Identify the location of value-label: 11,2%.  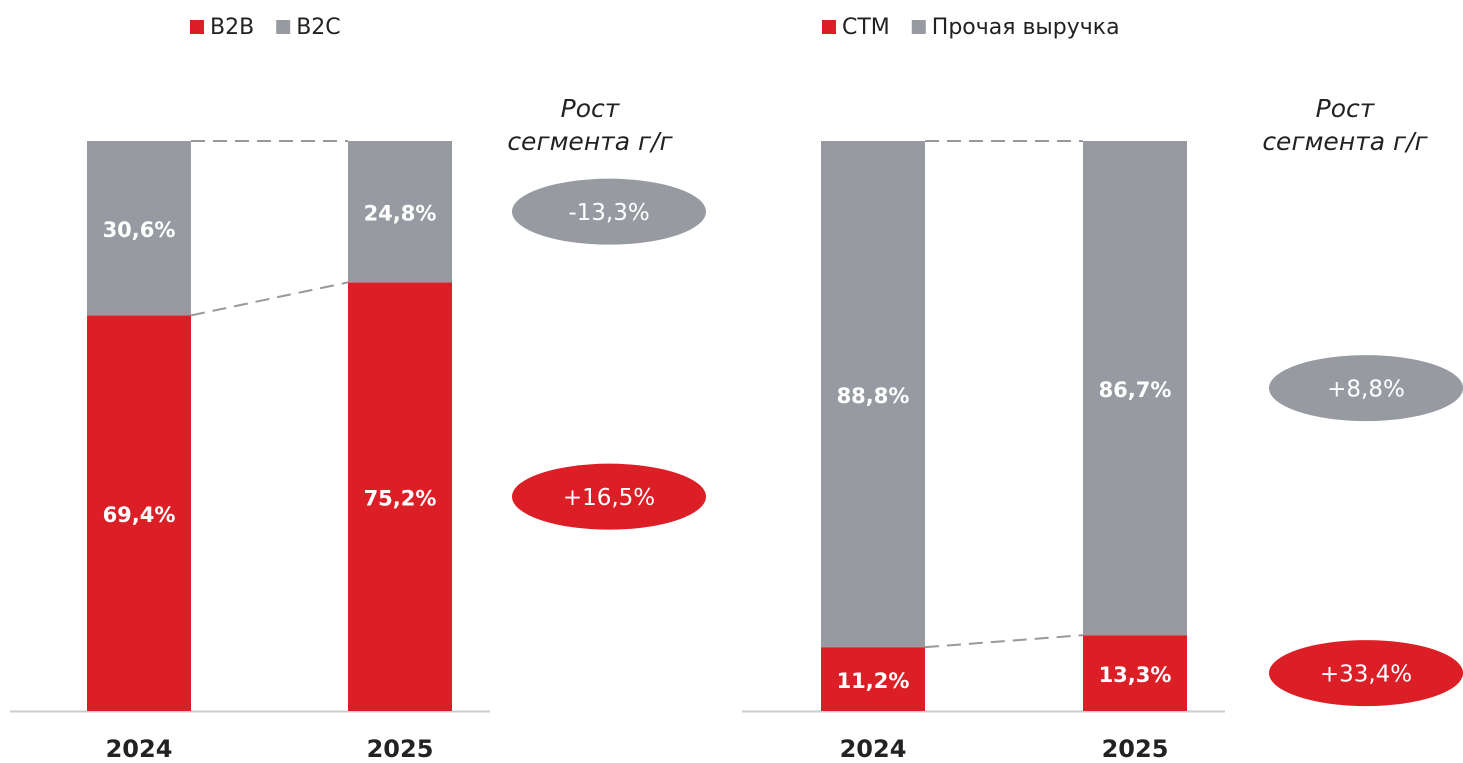
(873, 681).